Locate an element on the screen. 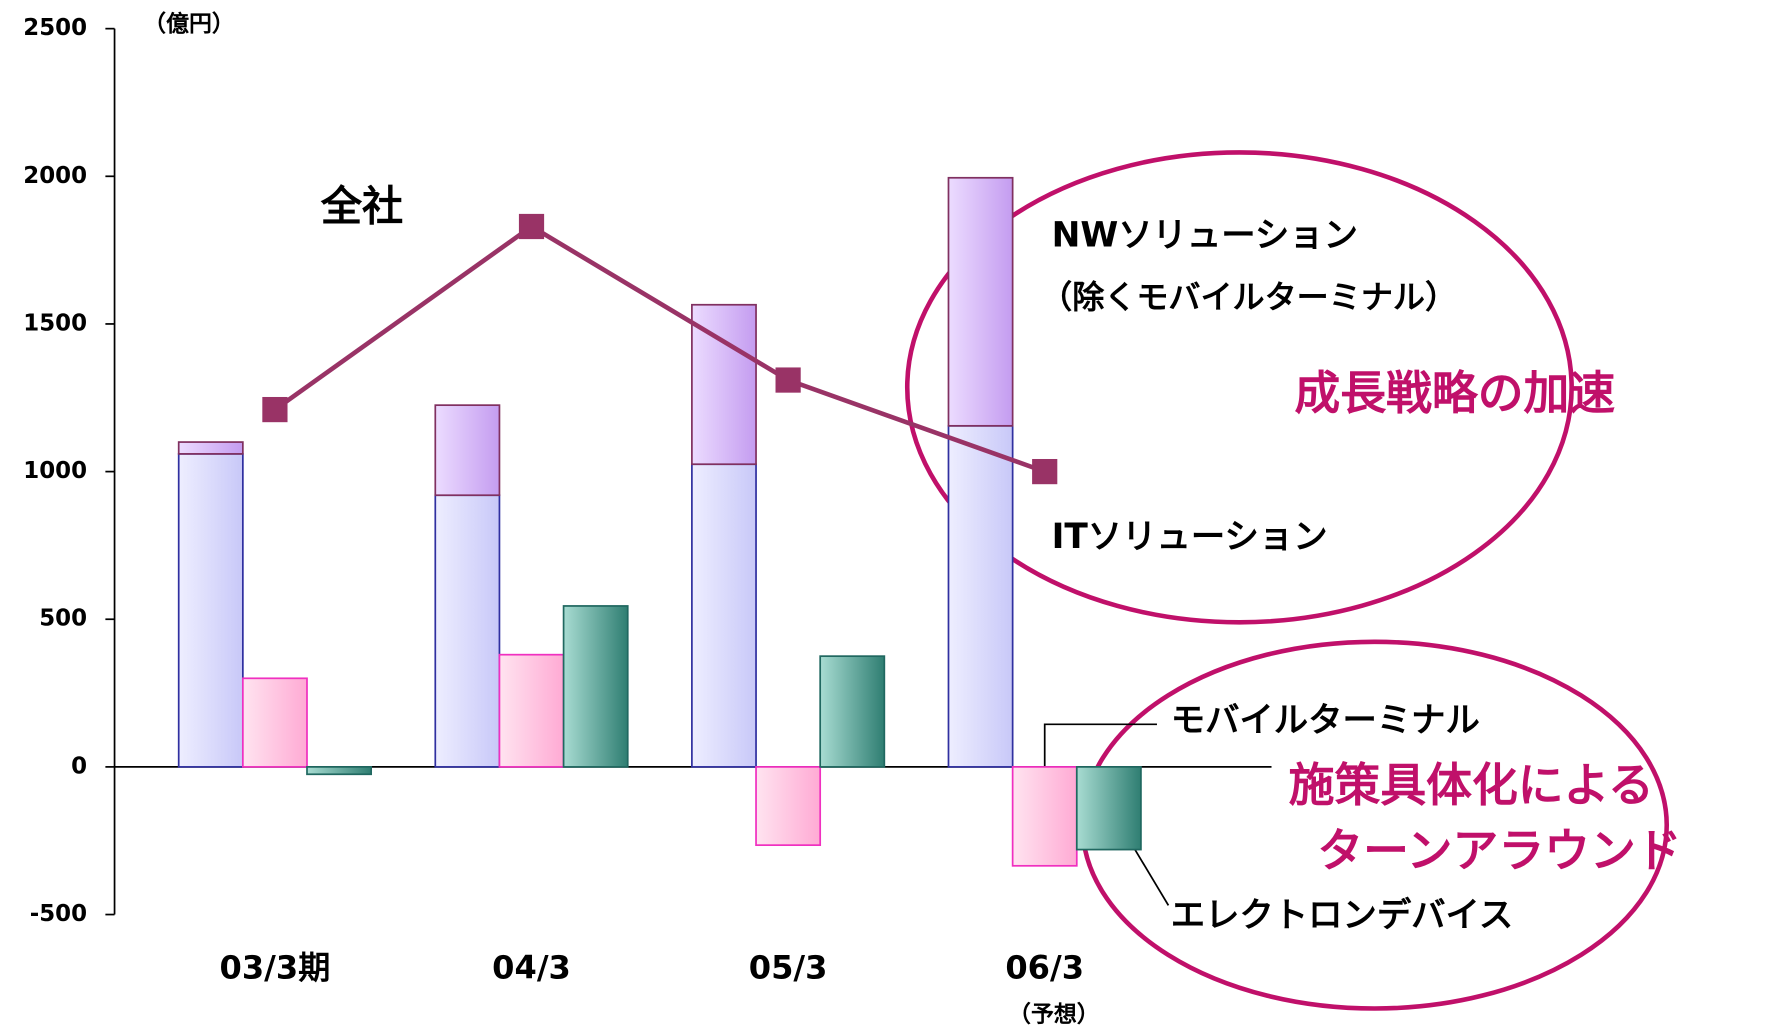 This screenshot has width=1787, height=1028. y-tick-label: 1000 is located at coordinates (55, 471).